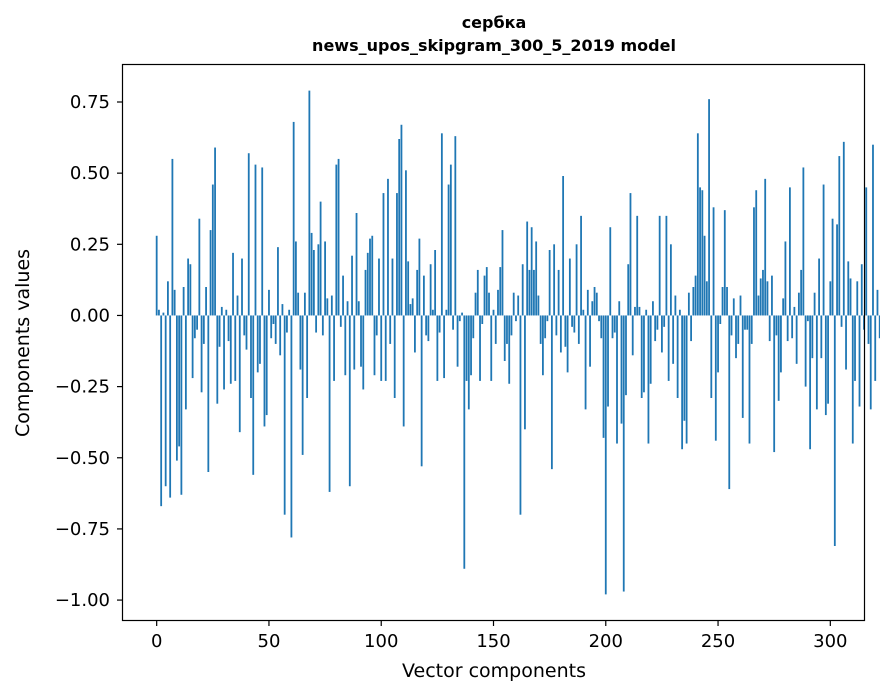 This screenshot has width=880, height=696. What do you see at coordinates (381, 641) in the screenshot?
I see `x-tick-label: 100` at bounding box center [381, 641].